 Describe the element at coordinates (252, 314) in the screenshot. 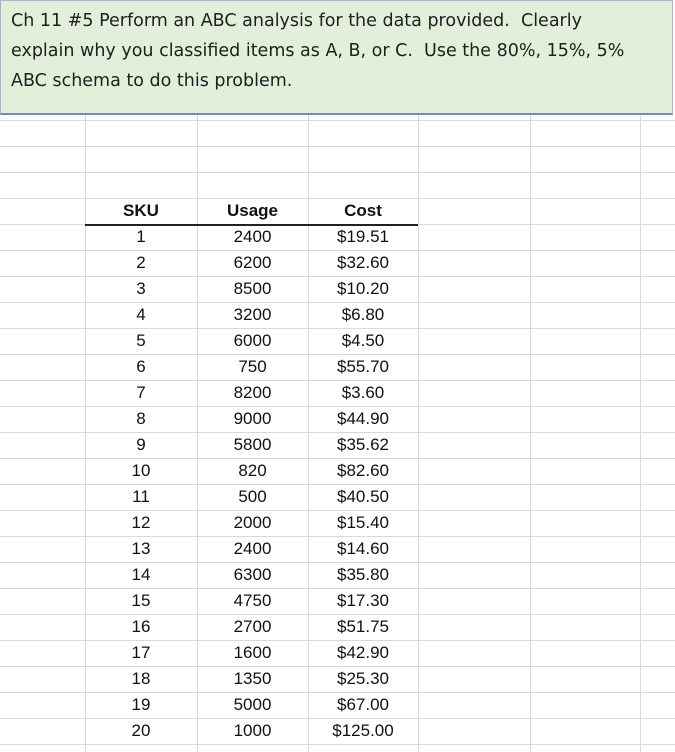

I see `table-cell: 3200` at that location.